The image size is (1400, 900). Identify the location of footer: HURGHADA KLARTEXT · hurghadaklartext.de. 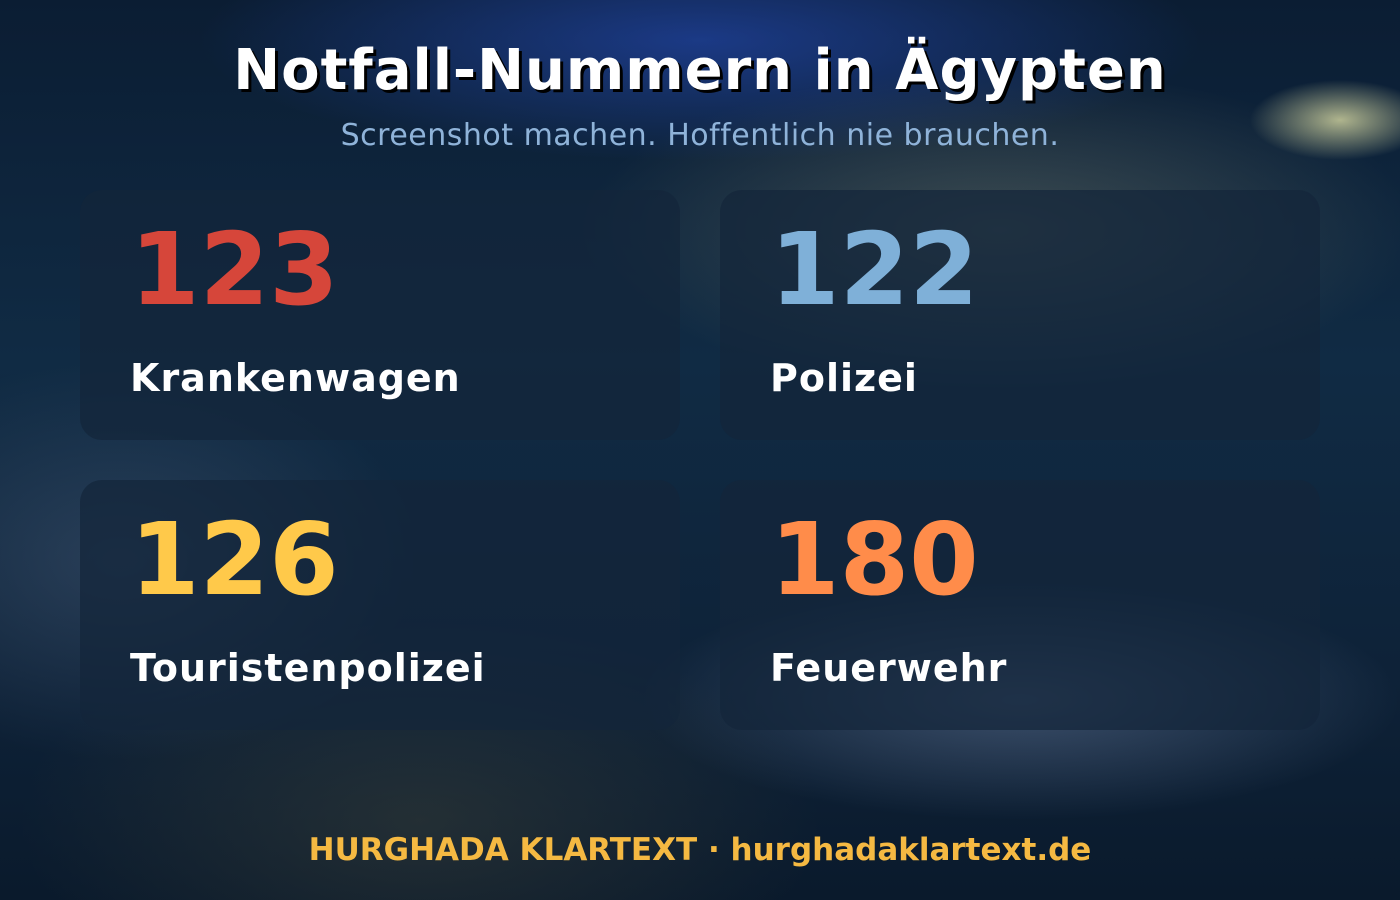
(700, 850).